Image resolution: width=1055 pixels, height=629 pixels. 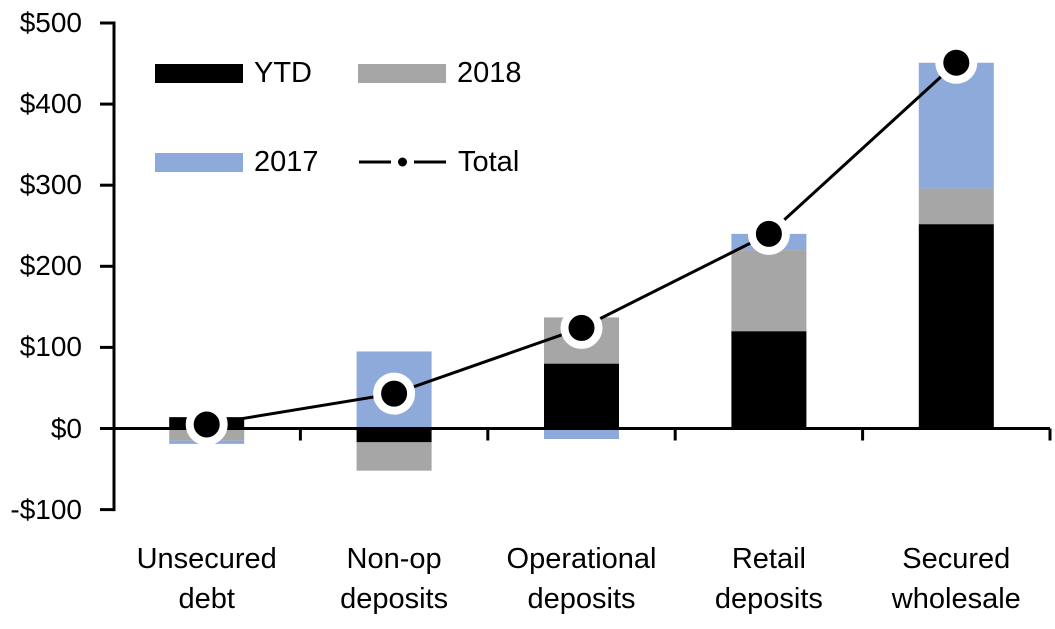 I want to click on x-axis-label: Secured wholesale, so click(x=955, y=579).